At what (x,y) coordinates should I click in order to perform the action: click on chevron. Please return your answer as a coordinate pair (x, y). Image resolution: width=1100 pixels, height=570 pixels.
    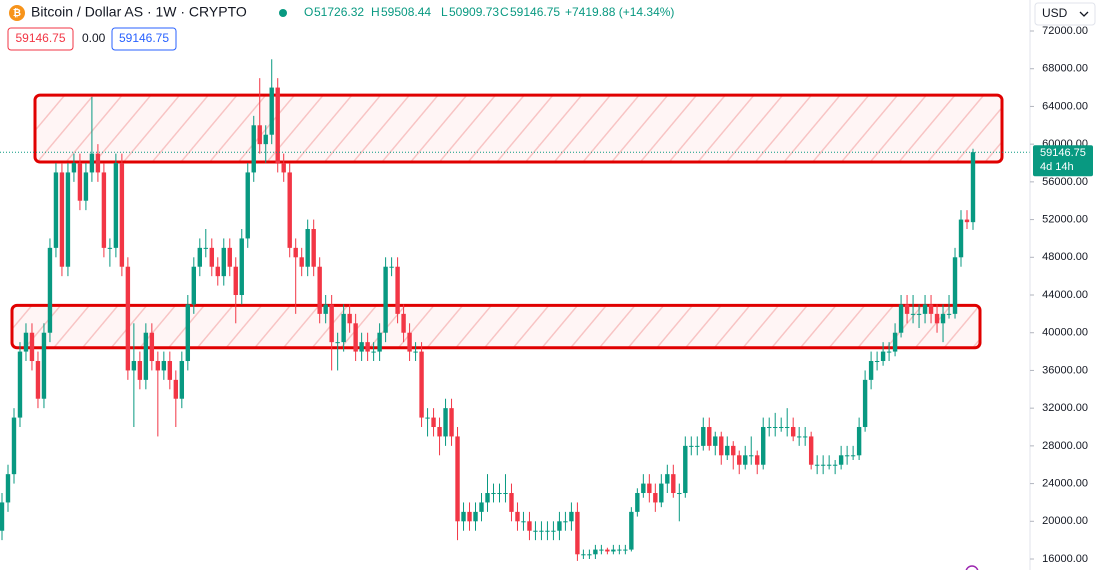
    Looking at the image, I should click on (1084, 14).